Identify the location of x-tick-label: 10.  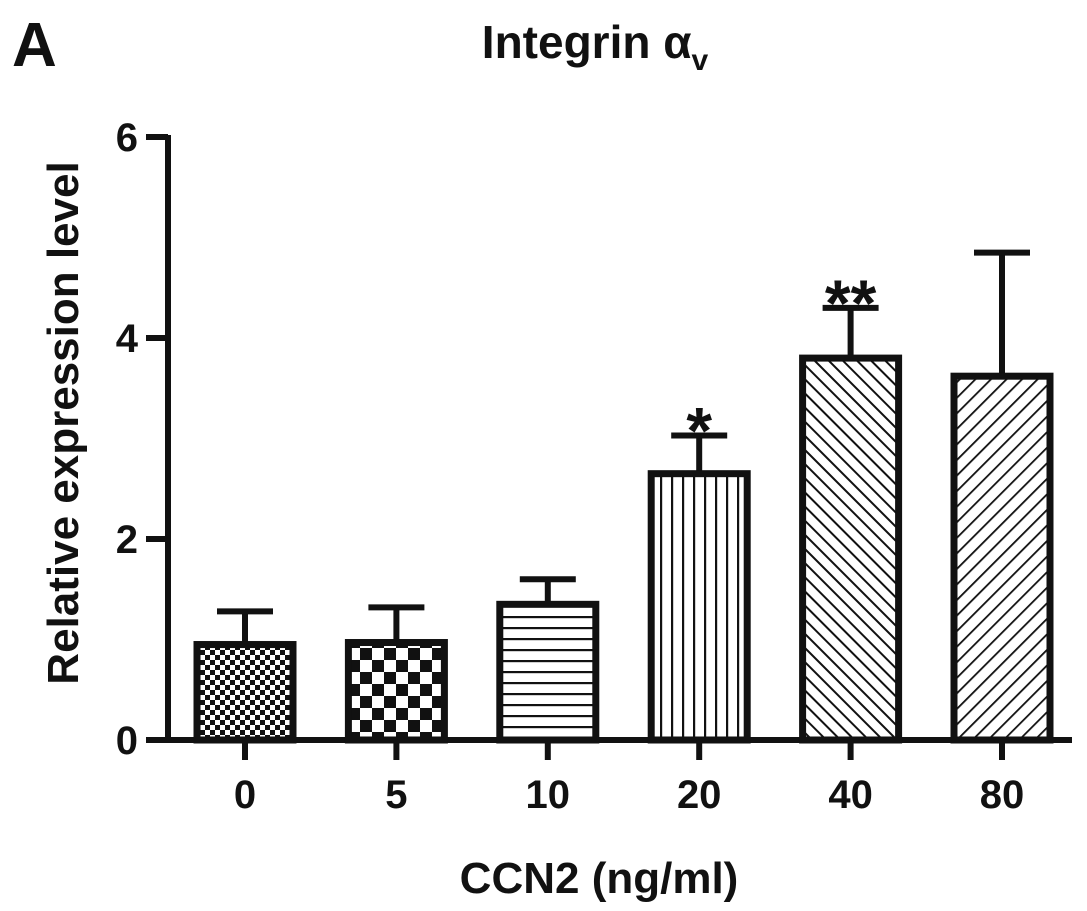
(548, 795).